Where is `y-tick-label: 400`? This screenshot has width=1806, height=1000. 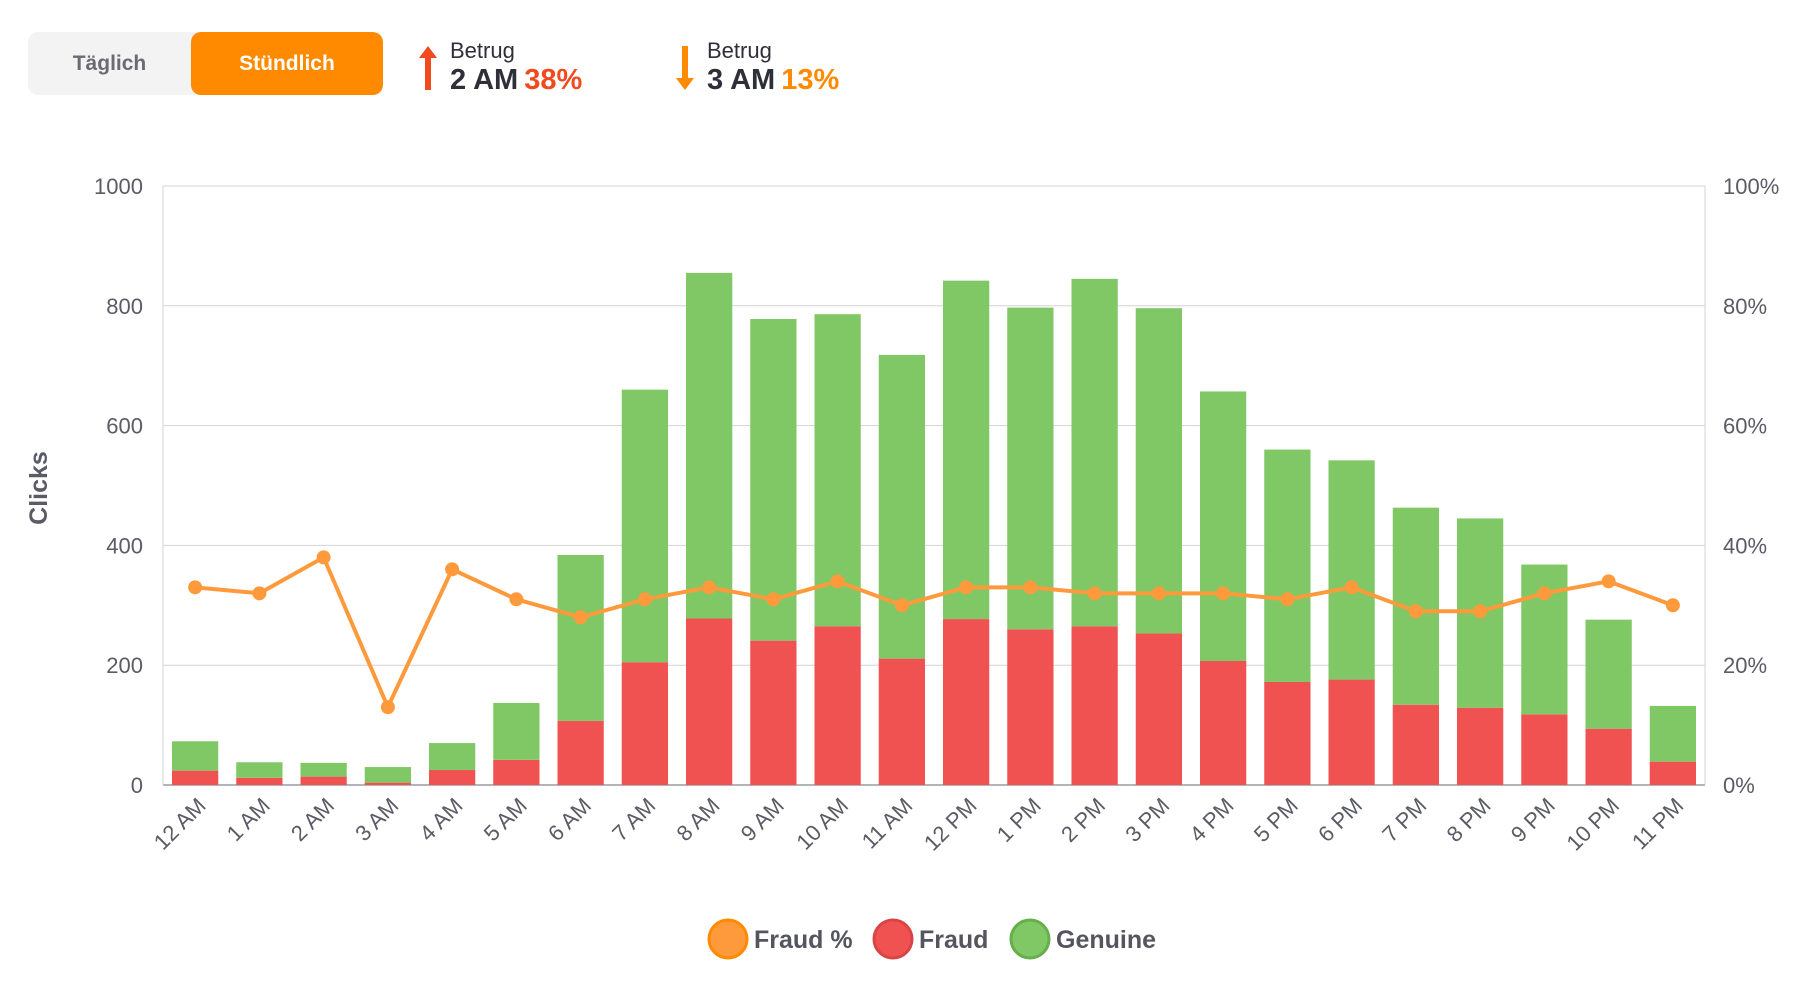 y-tick-label: 400 is located at coordinates (124, 545).